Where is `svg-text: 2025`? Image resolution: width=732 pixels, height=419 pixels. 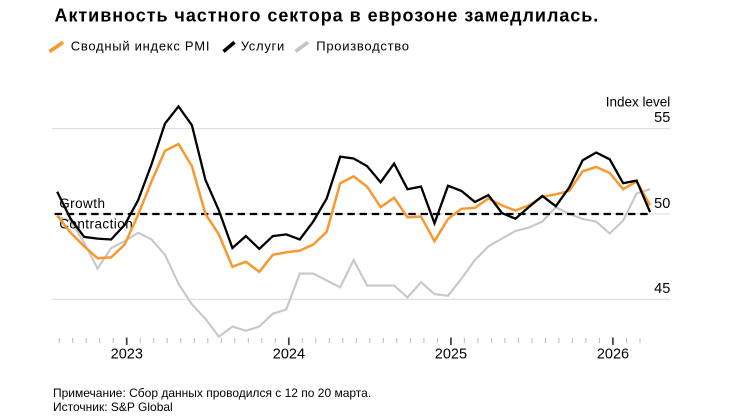 svg-text: 2025 is located at coordinates (451, 355).